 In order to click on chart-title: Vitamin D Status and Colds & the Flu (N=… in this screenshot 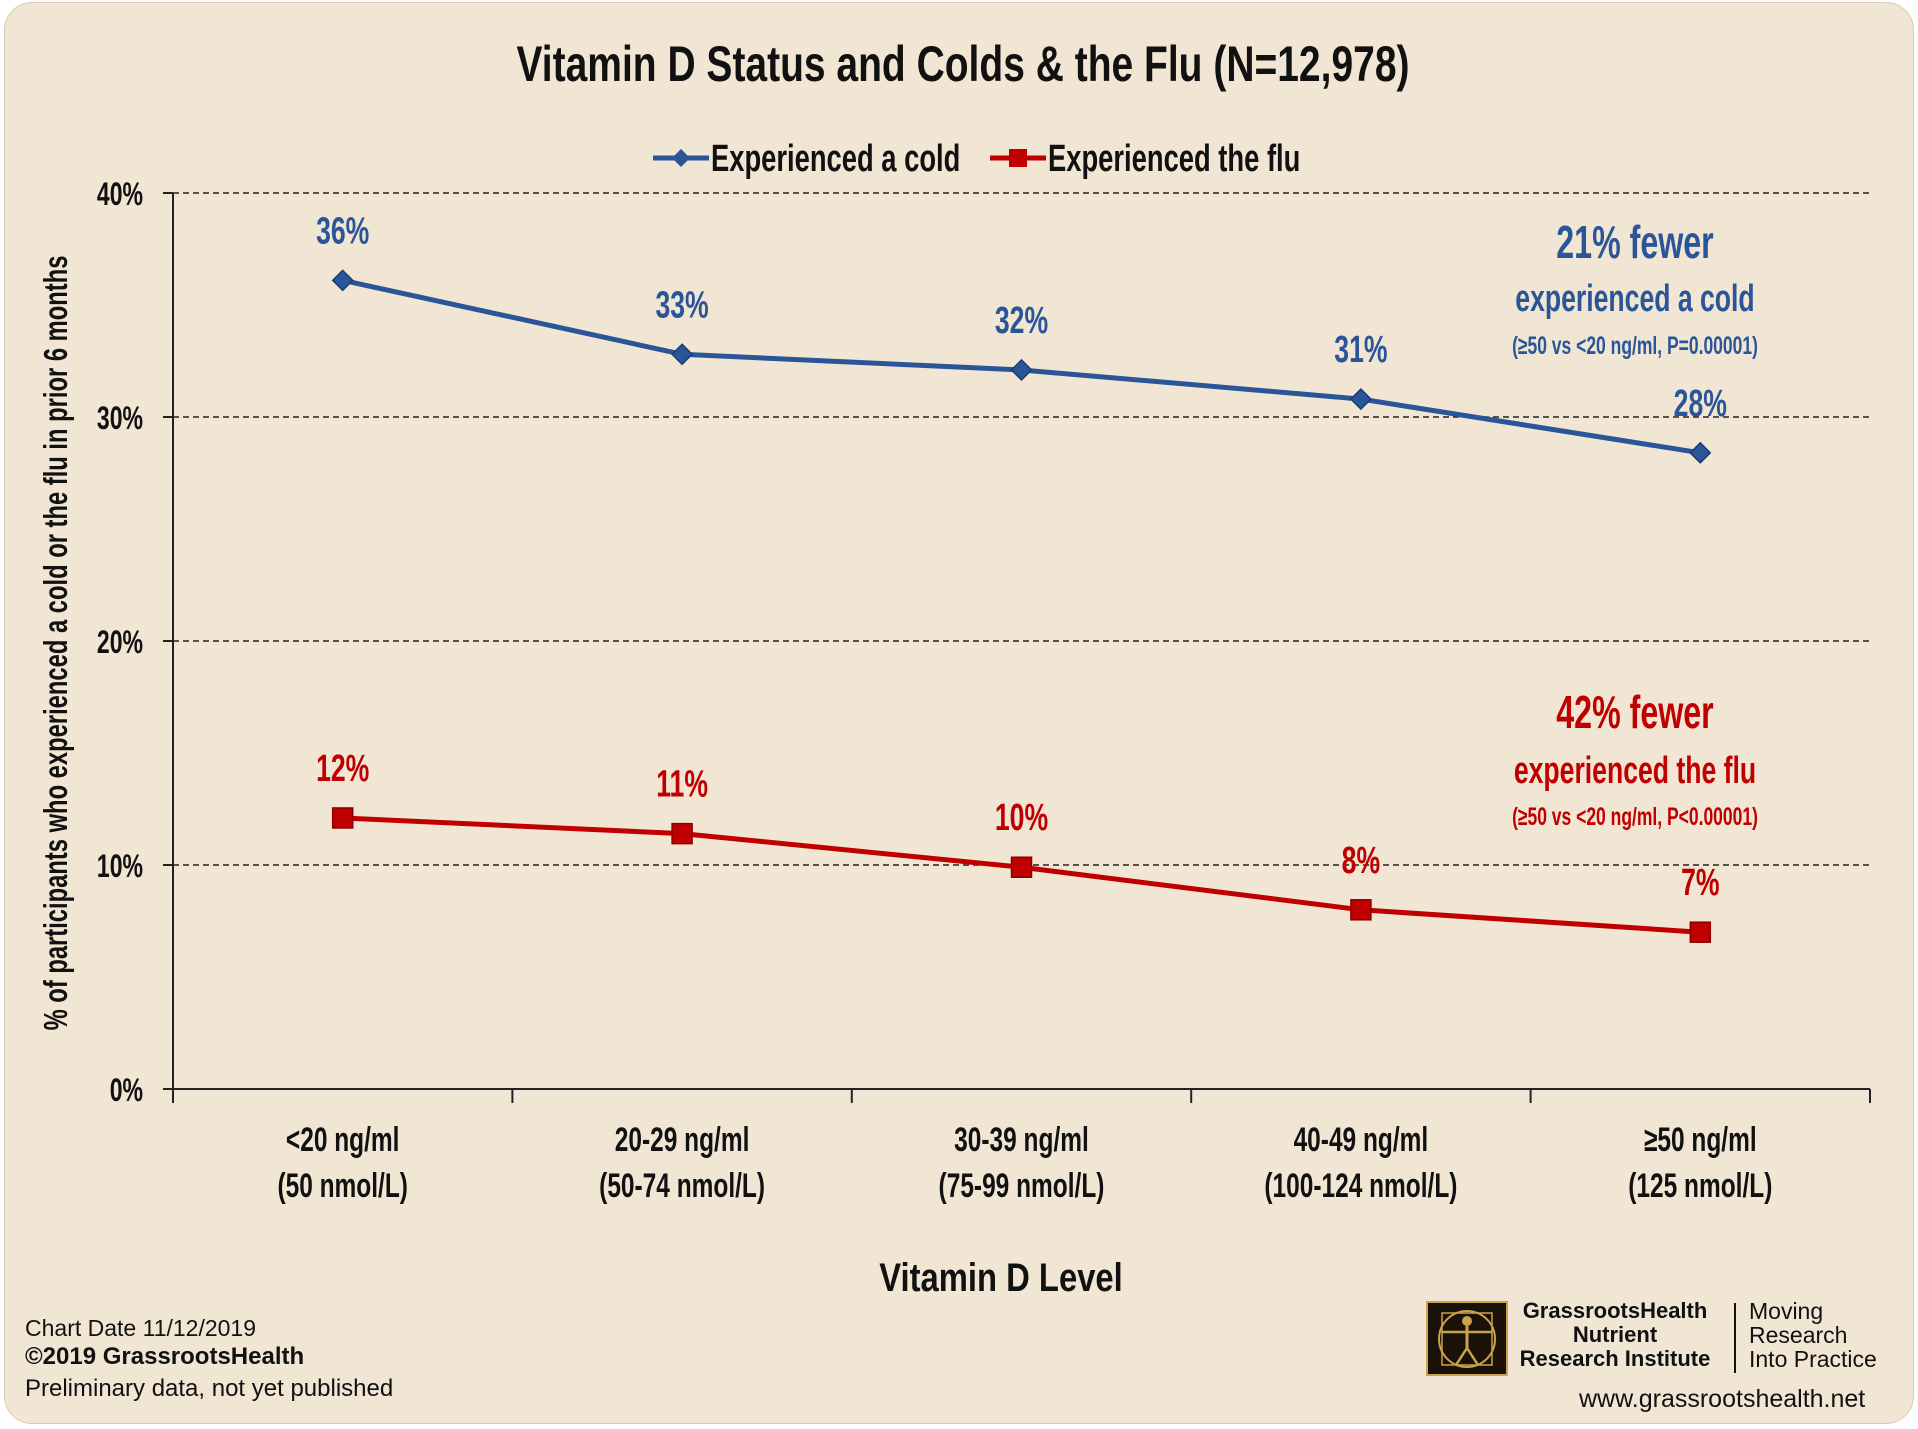, I will do `click(962, 63)`.